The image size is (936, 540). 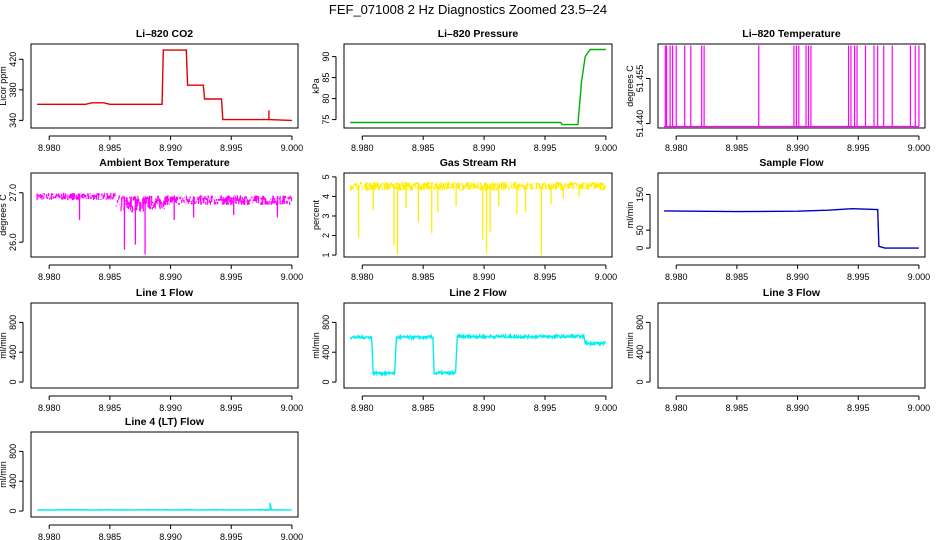 I want to click on panel-title: Li–820 Pressure, so click(x=478, y=34).